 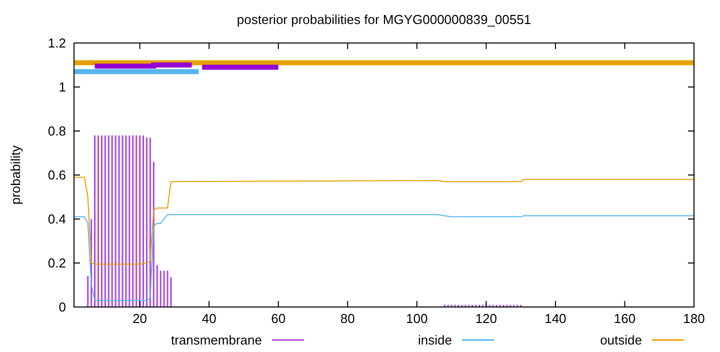 I want to click on y-tick-label: 0.8, so click(x=57, y=131).